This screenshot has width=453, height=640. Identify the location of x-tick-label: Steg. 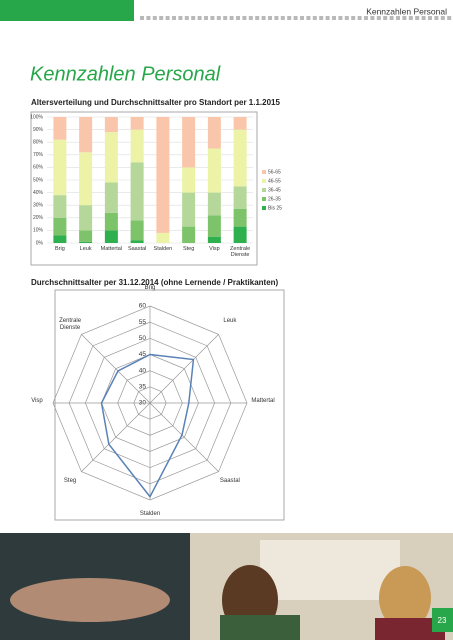
(188, 249).